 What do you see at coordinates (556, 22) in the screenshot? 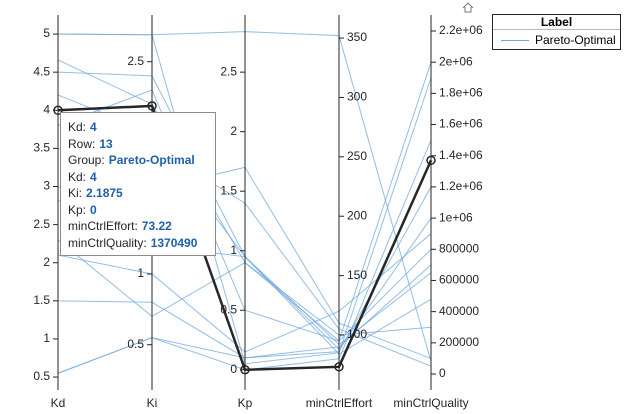
I see `legend-title: Label` at bounding box center [556, 22].